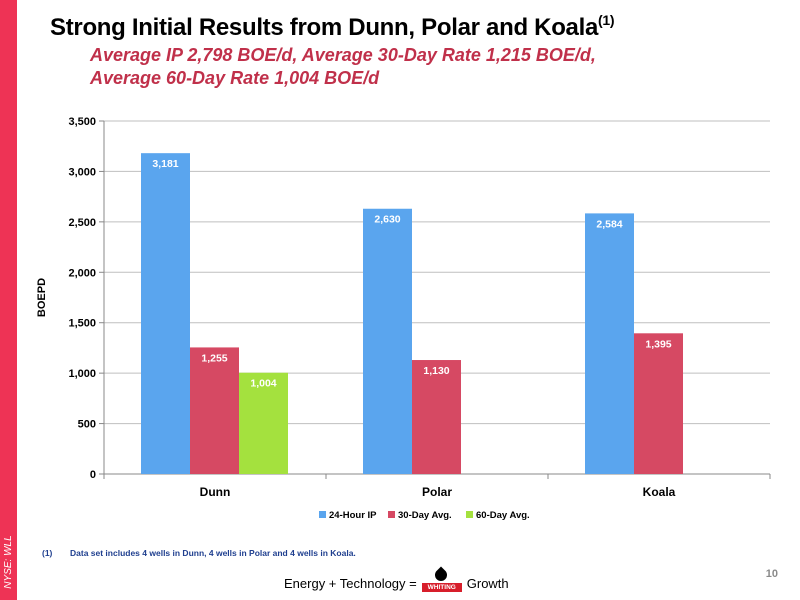  Describe the element at coordinates (659, 492) in the screenshot. I see `x-tick-label: Koala` at that location.